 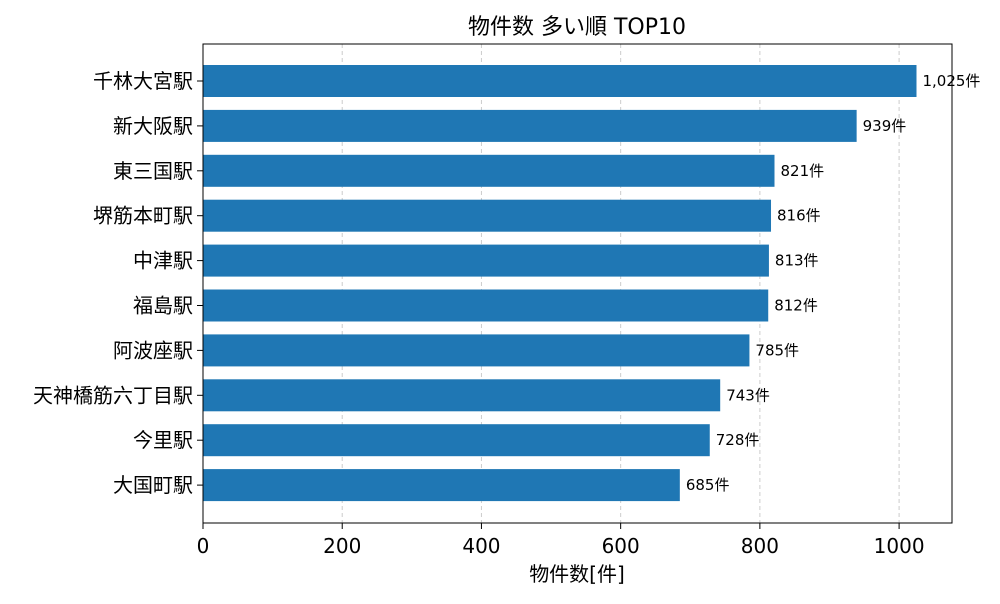 I want to click on category-label: 東三国駅, so click(x=153, y=171).